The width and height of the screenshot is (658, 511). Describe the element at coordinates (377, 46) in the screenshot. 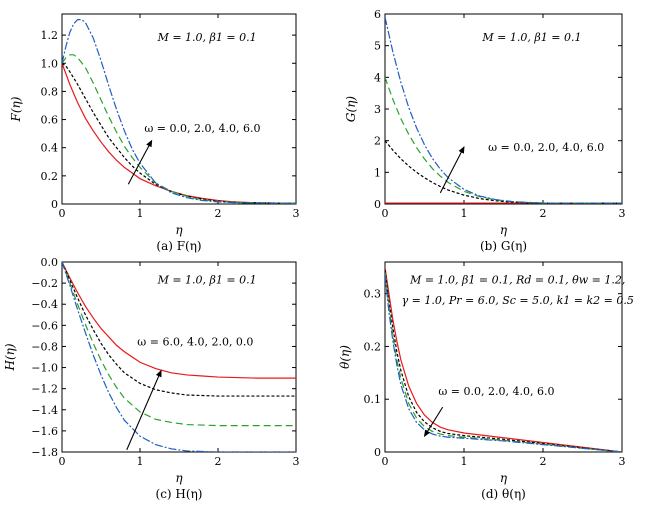

I see `y-tick-label: 5` at that location.